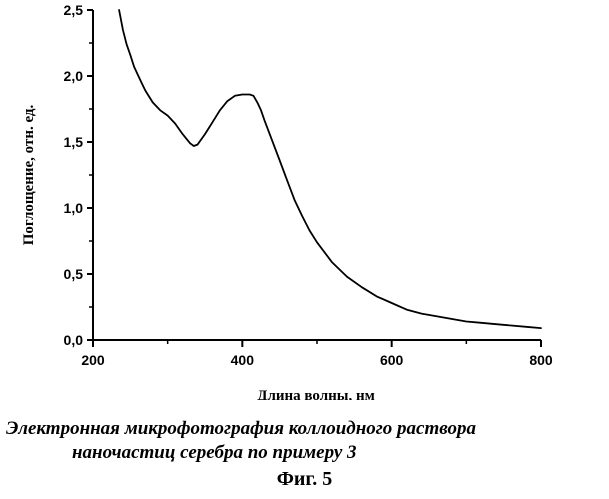  Describe the element at coordinates (243, 360) in the screenshot. I see `x-tick-label: 400` at that location.